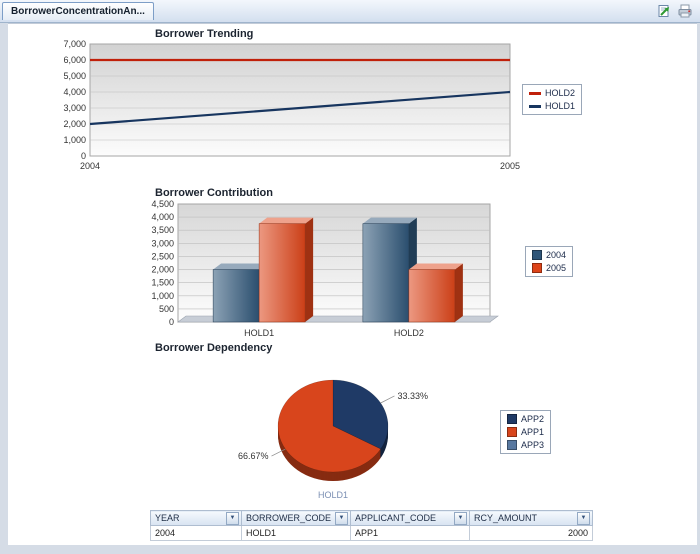 The width and height of the screenshot is (700, 554). Describe the element at coordinates (531, 533) in the screenshot. I see `table-cell: 2000` at that location.